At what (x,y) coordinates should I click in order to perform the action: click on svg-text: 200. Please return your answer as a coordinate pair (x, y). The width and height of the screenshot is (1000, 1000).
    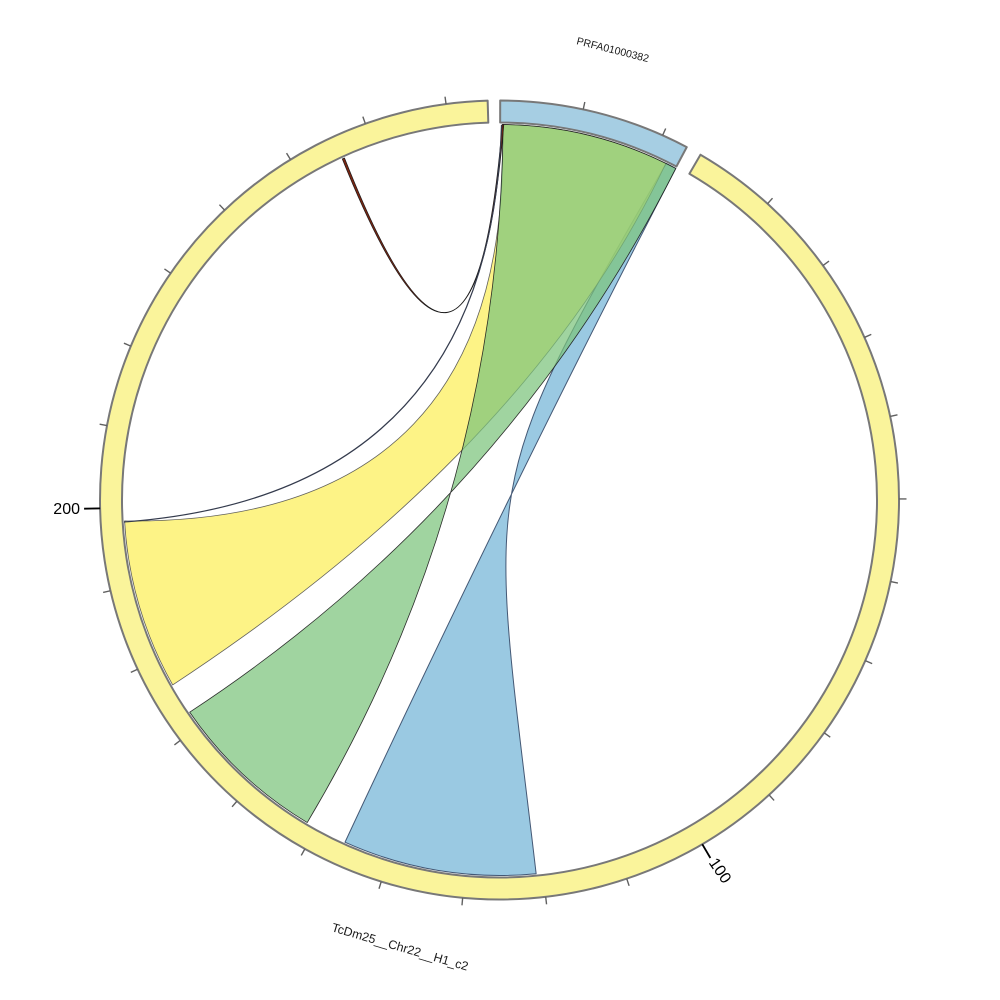
    Looking at the image, I should click on (66, 509).